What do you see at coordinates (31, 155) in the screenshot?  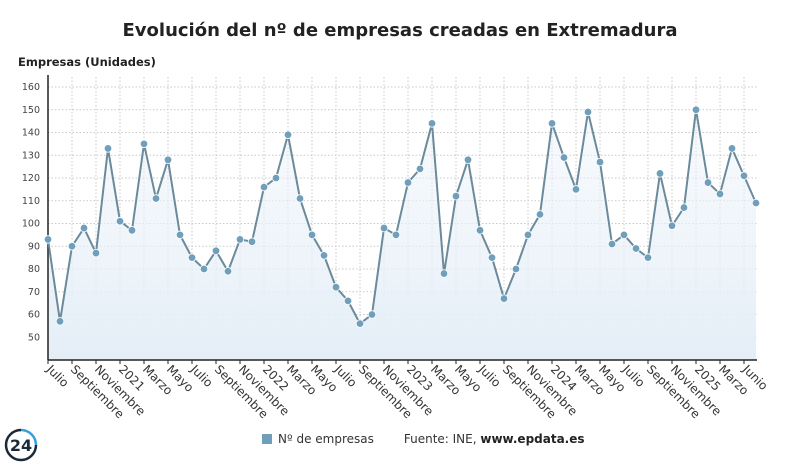 I see `y-tick-label: 130` at bounding box center [31, 155].